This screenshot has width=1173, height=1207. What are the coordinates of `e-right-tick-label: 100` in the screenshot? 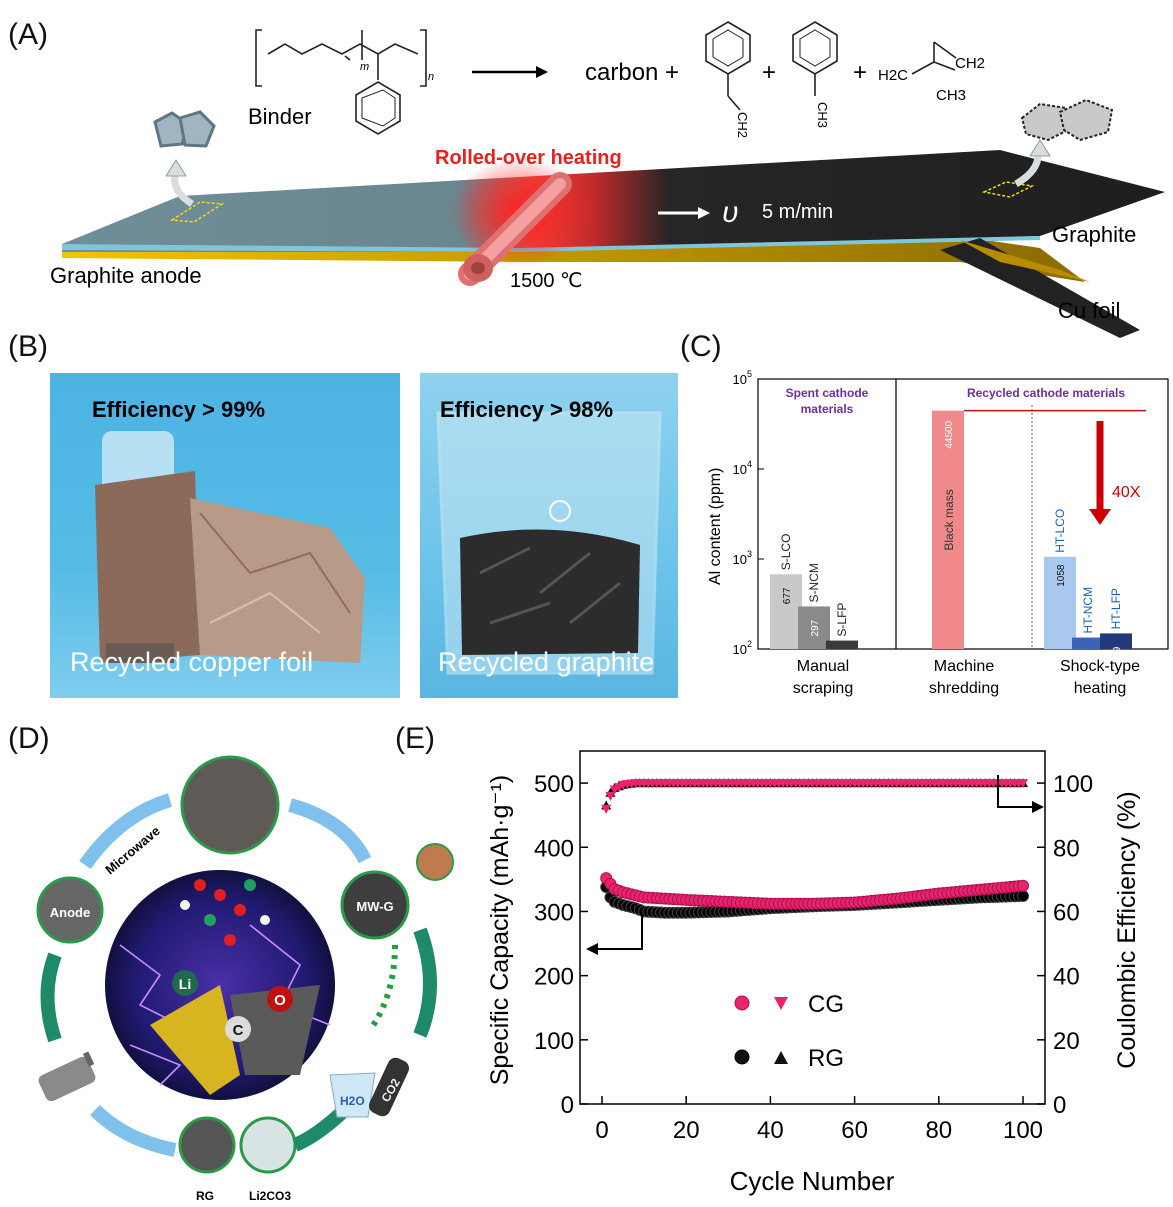 It's located at (1073, 784).